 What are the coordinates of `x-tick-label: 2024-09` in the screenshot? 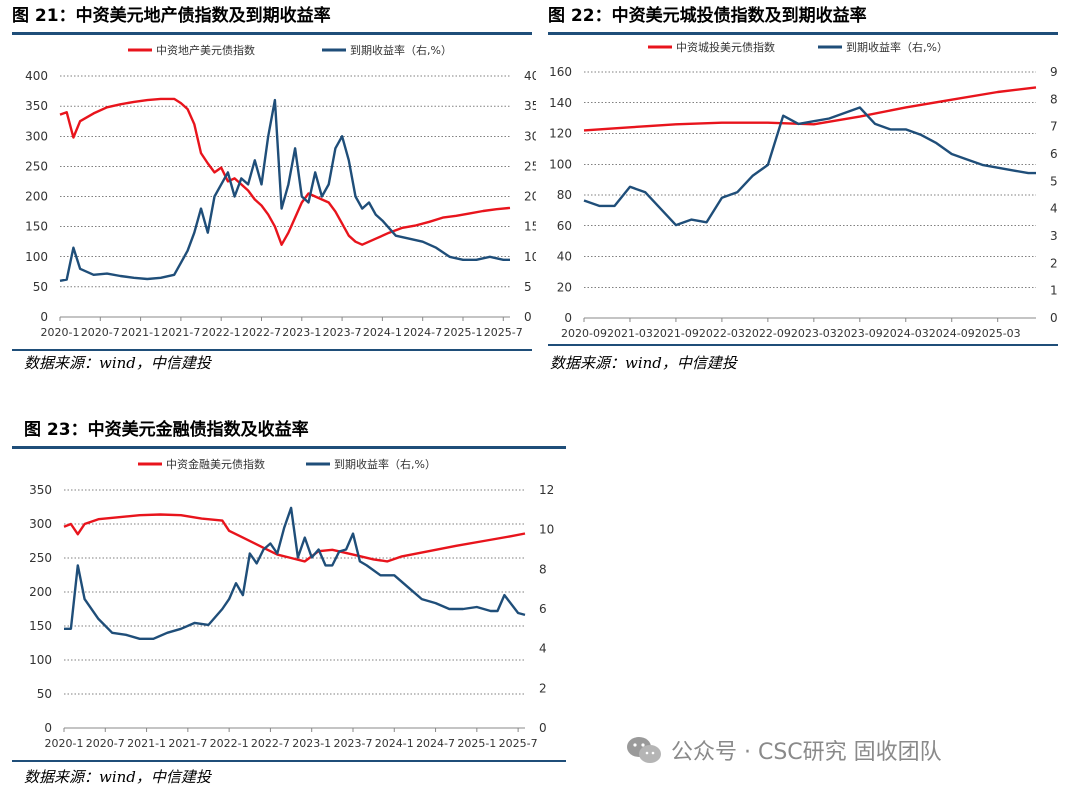 It's located at (952, 333).